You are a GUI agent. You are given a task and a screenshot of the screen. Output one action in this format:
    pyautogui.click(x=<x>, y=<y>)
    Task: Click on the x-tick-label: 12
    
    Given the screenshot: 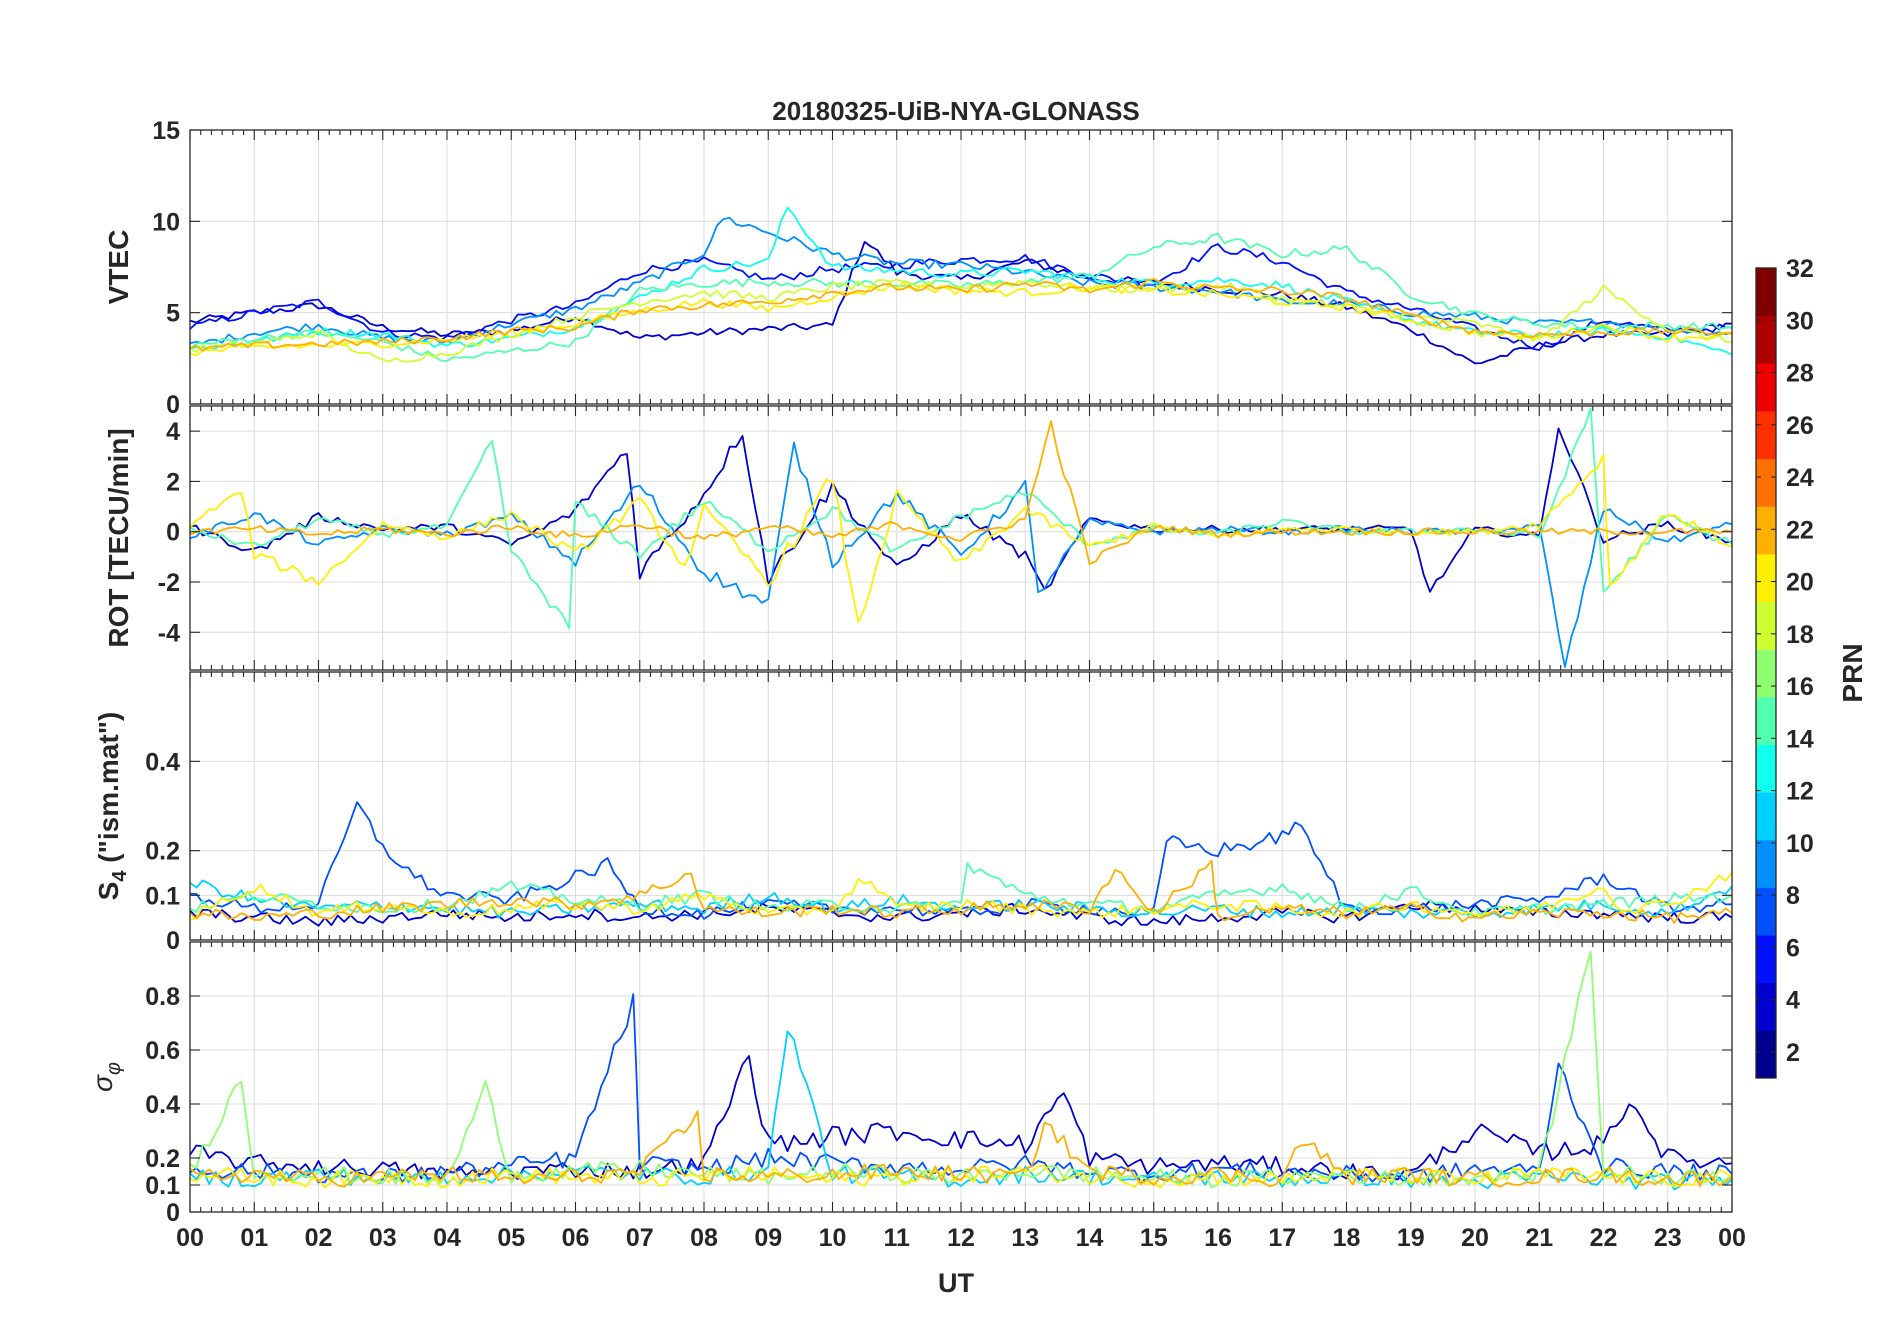 What is the action you would take?
    pyautogui.click(x=961, y=1238)
    